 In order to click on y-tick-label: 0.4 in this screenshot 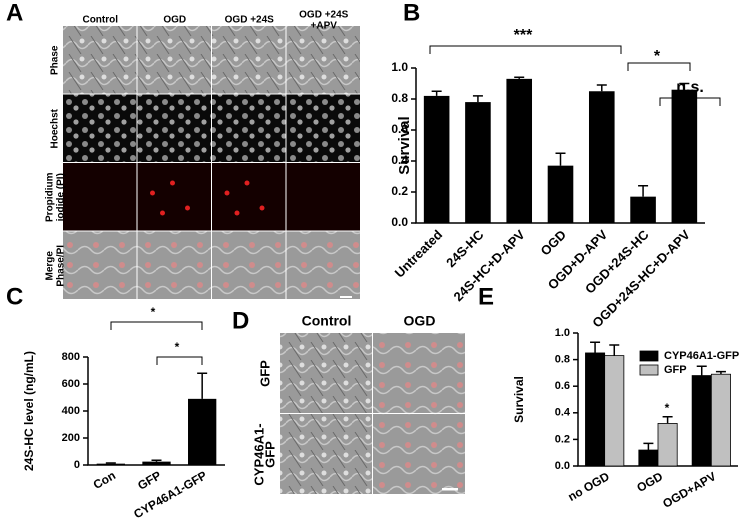, I will do `click(563, 413)`.